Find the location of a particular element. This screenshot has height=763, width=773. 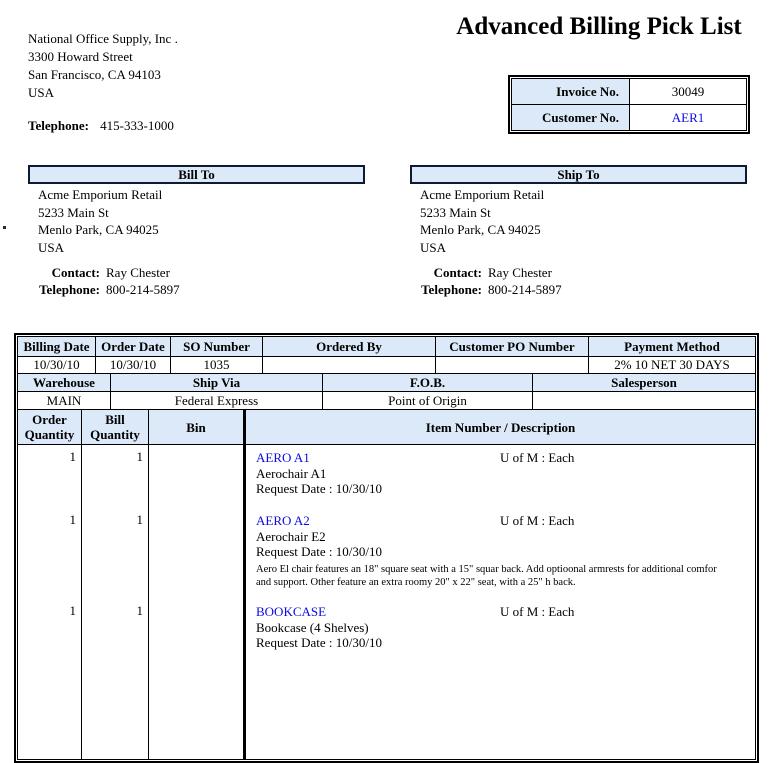

item-number-link: BOOKCASE is located at coordinates (291, 611).